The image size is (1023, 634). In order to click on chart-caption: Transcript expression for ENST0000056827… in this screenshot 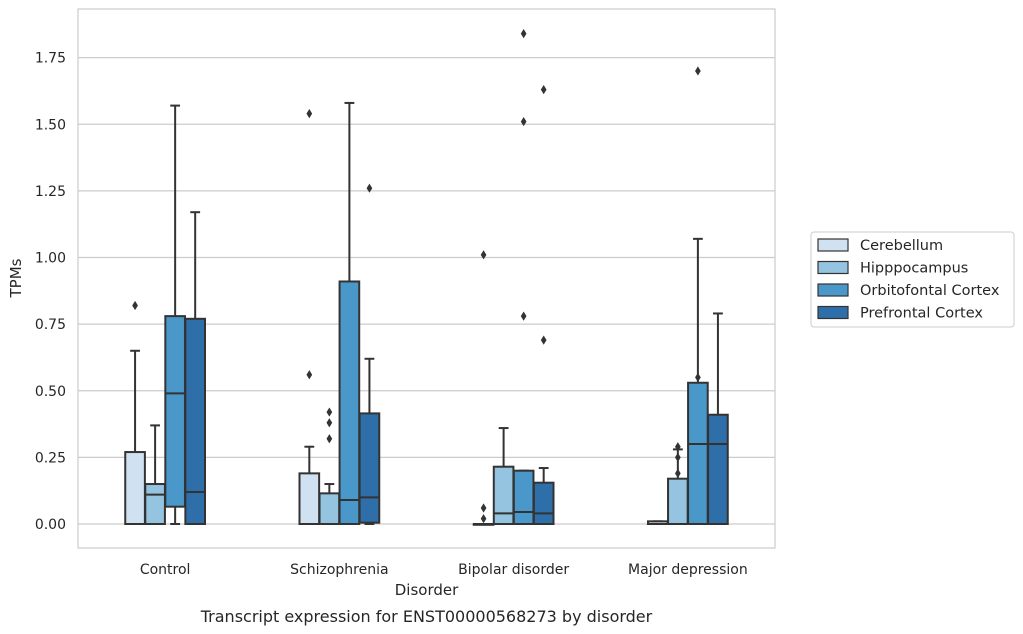, I will do `click(426, 616)`.